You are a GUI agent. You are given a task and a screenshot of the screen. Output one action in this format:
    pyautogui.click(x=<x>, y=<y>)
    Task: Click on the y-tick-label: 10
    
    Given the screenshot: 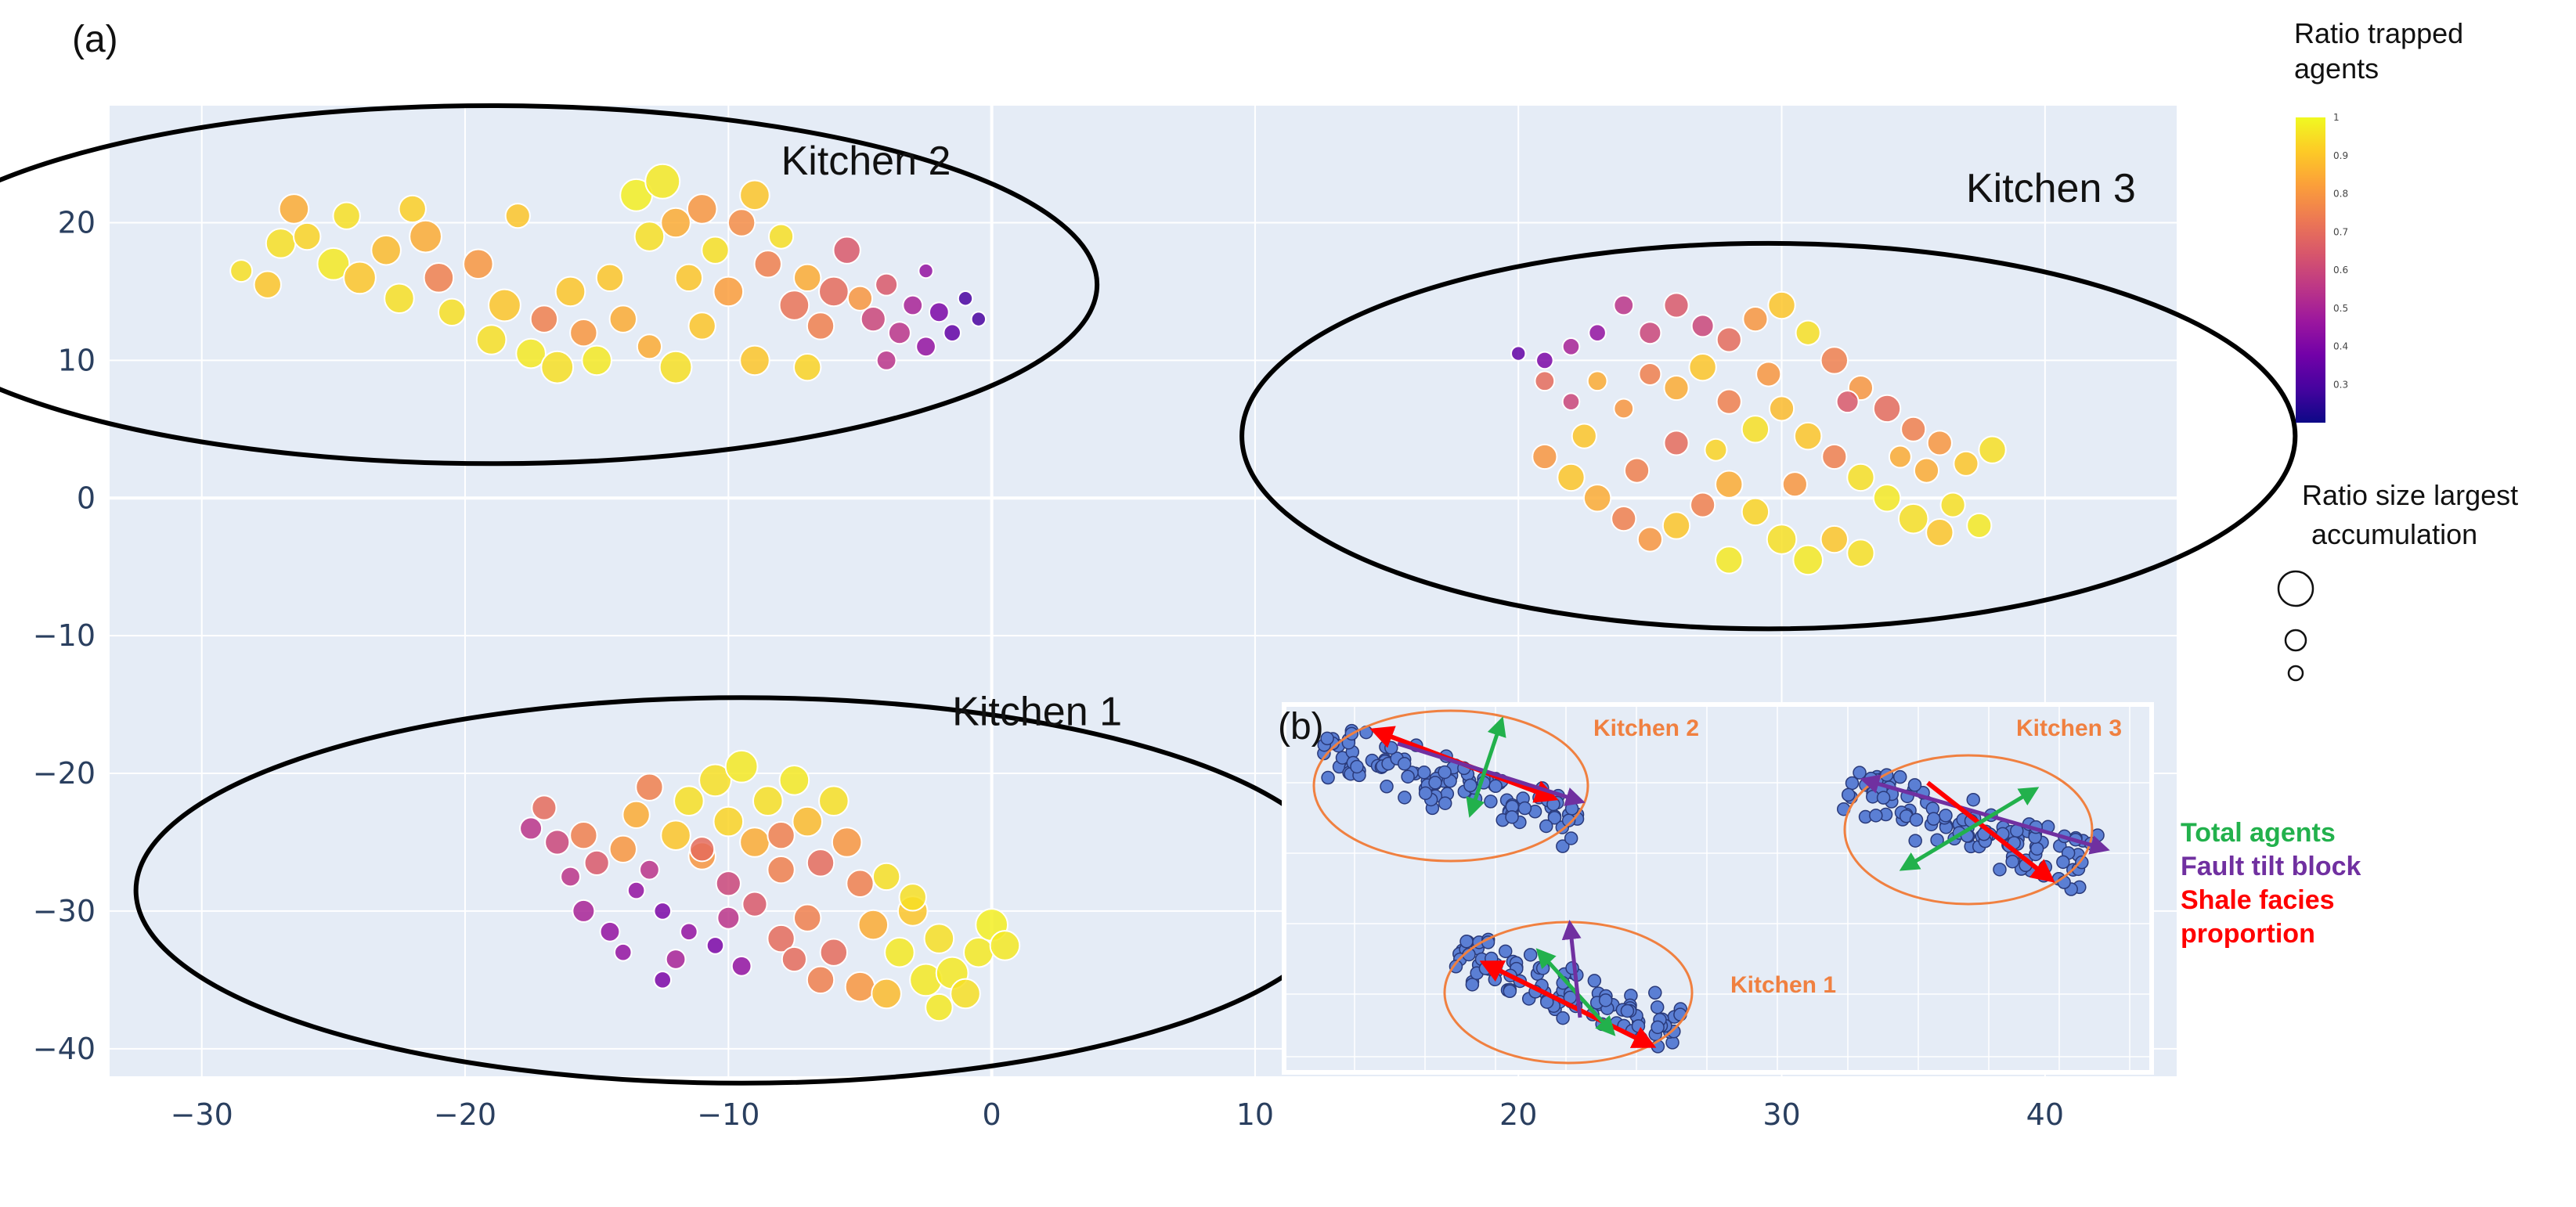 What is the action you would take?
    pyautogui.click(x=77, y=360)
    